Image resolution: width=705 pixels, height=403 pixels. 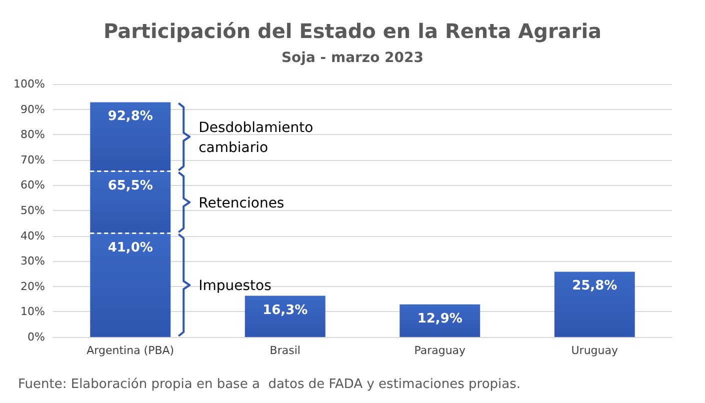 What do you see at coordinates (285, 350) in the screenshot?
I see `x-tick-label: Brasil` at bounding box center [285, 350].